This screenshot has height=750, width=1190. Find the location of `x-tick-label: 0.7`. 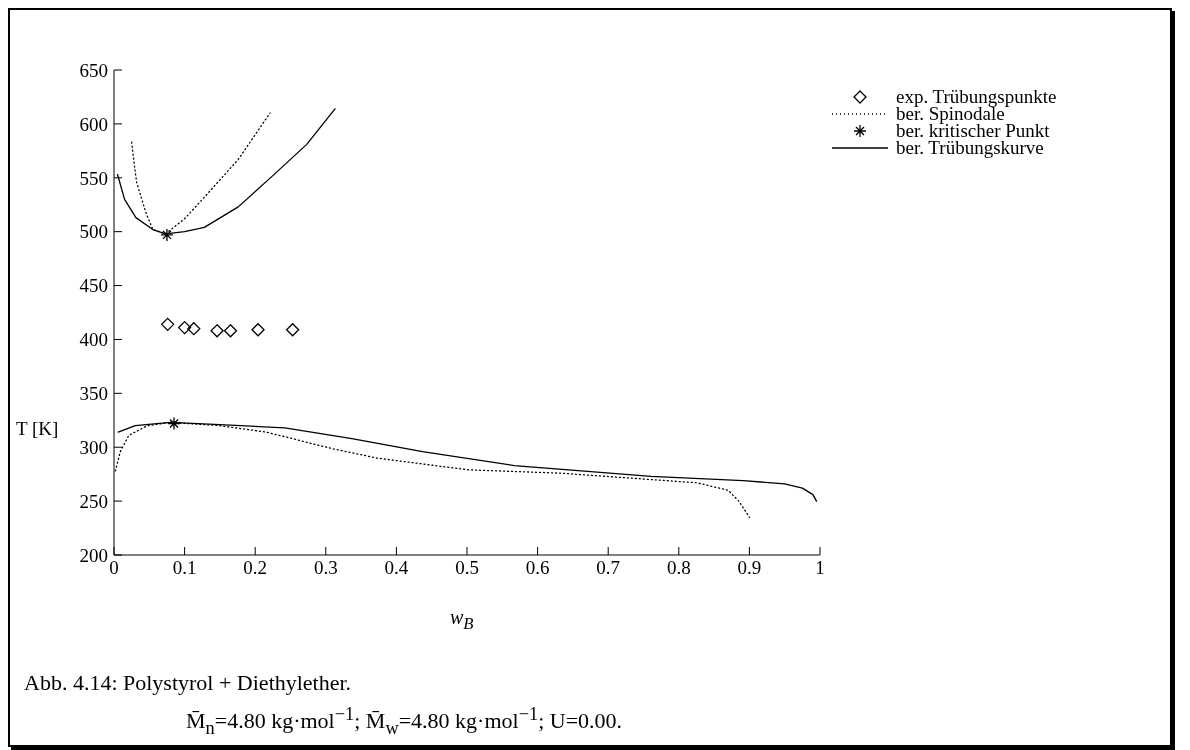

x-tick-label: 0.7 is located at coordinates (608, 568).